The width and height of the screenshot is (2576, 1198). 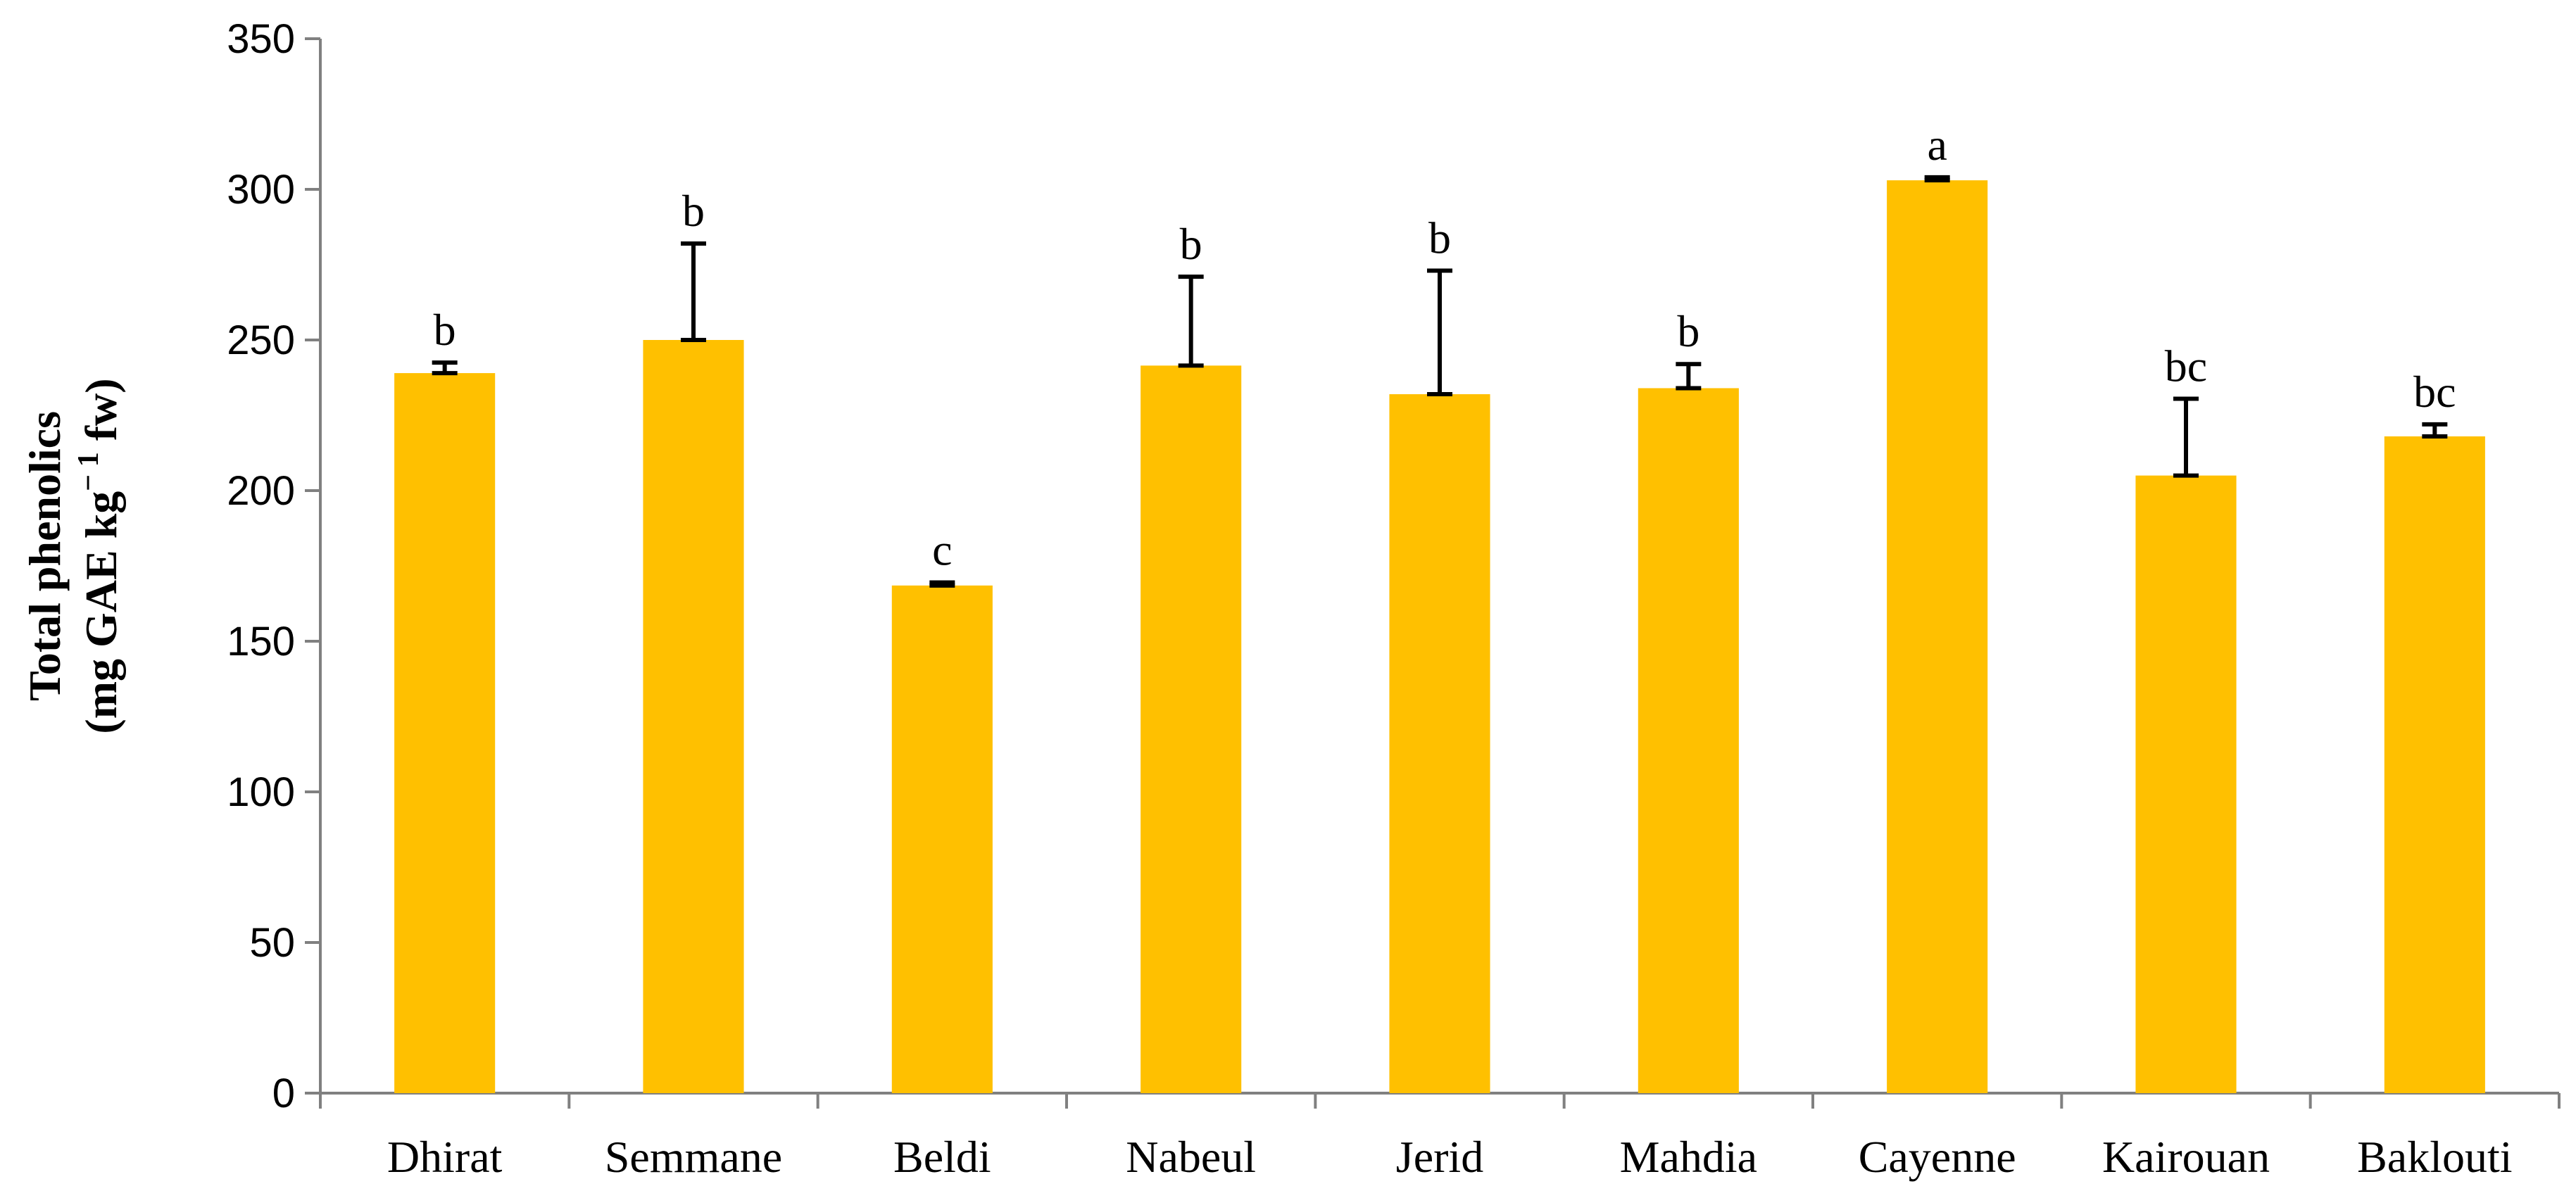 I want to click on category-label: Nabeul, so click(x=1191, y=1157).